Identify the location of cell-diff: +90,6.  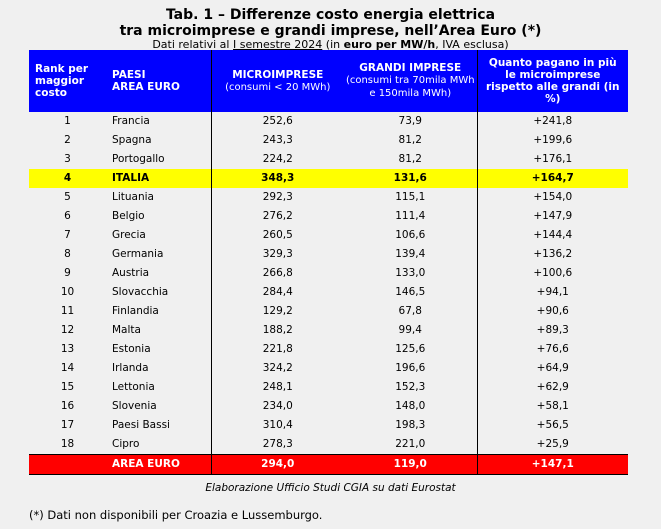
(552, 311).